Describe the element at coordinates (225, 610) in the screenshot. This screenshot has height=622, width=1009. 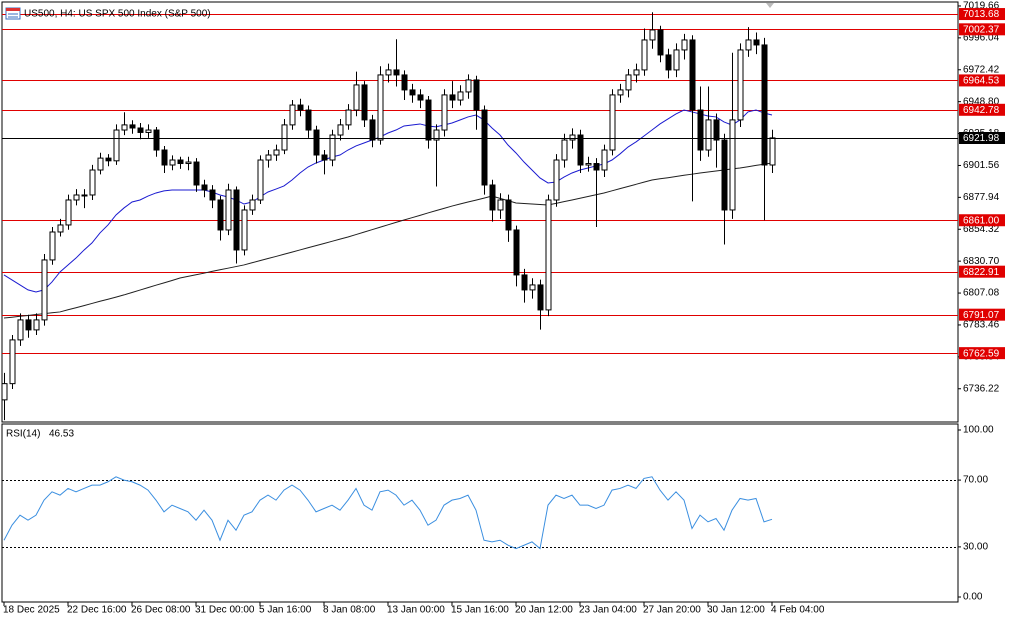
I see `x-tick-label: 31 Dec 00:00` at that location.